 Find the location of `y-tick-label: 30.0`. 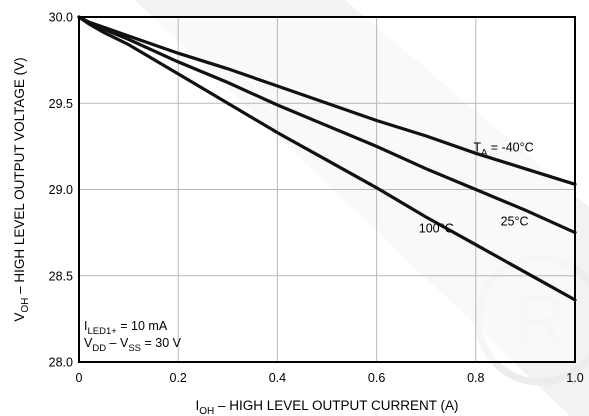

y-tick-label: 30.0 is located at coordinates (61, 18).